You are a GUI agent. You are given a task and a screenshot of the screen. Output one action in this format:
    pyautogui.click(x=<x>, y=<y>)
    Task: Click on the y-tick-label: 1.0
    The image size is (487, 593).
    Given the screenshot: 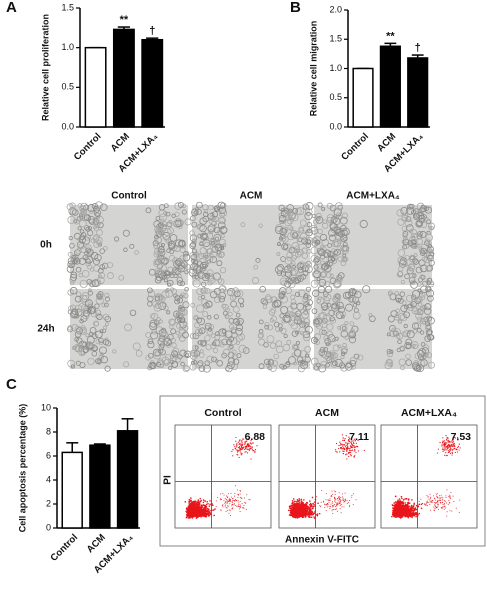 What is the action you would take?
    pyautogui.click(x=335, y=68)
    